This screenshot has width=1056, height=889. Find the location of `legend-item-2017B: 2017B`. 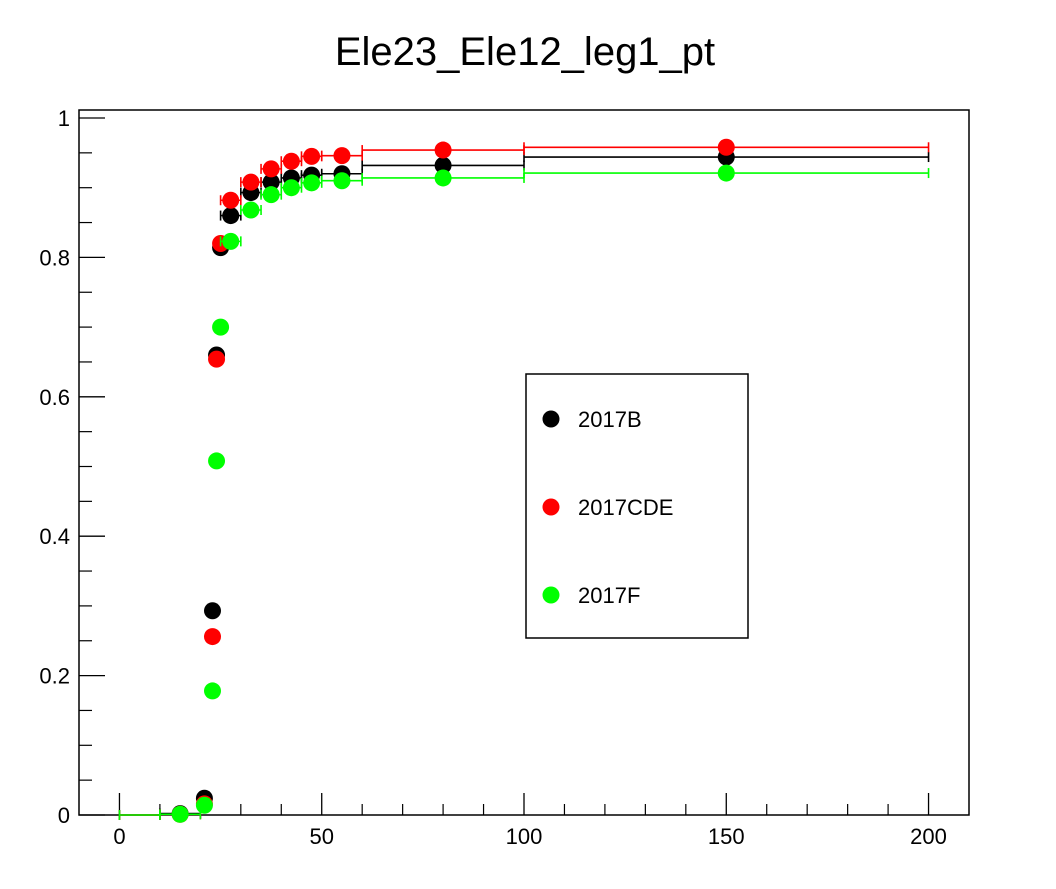

legend-item-2017B: 2017B is located at coordinates (592, 419).